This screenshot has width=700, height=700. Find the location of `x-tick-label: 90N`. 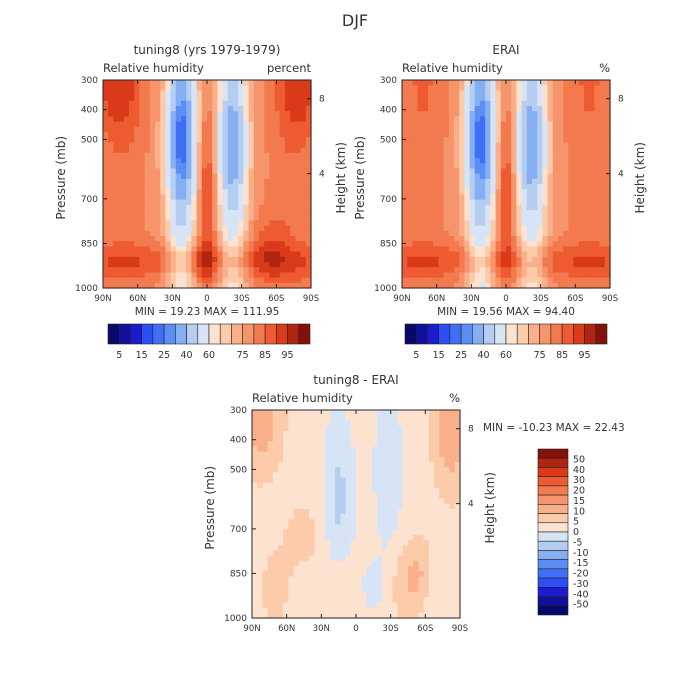

x-tick-label: 90N is located at coordinates (401, 299).